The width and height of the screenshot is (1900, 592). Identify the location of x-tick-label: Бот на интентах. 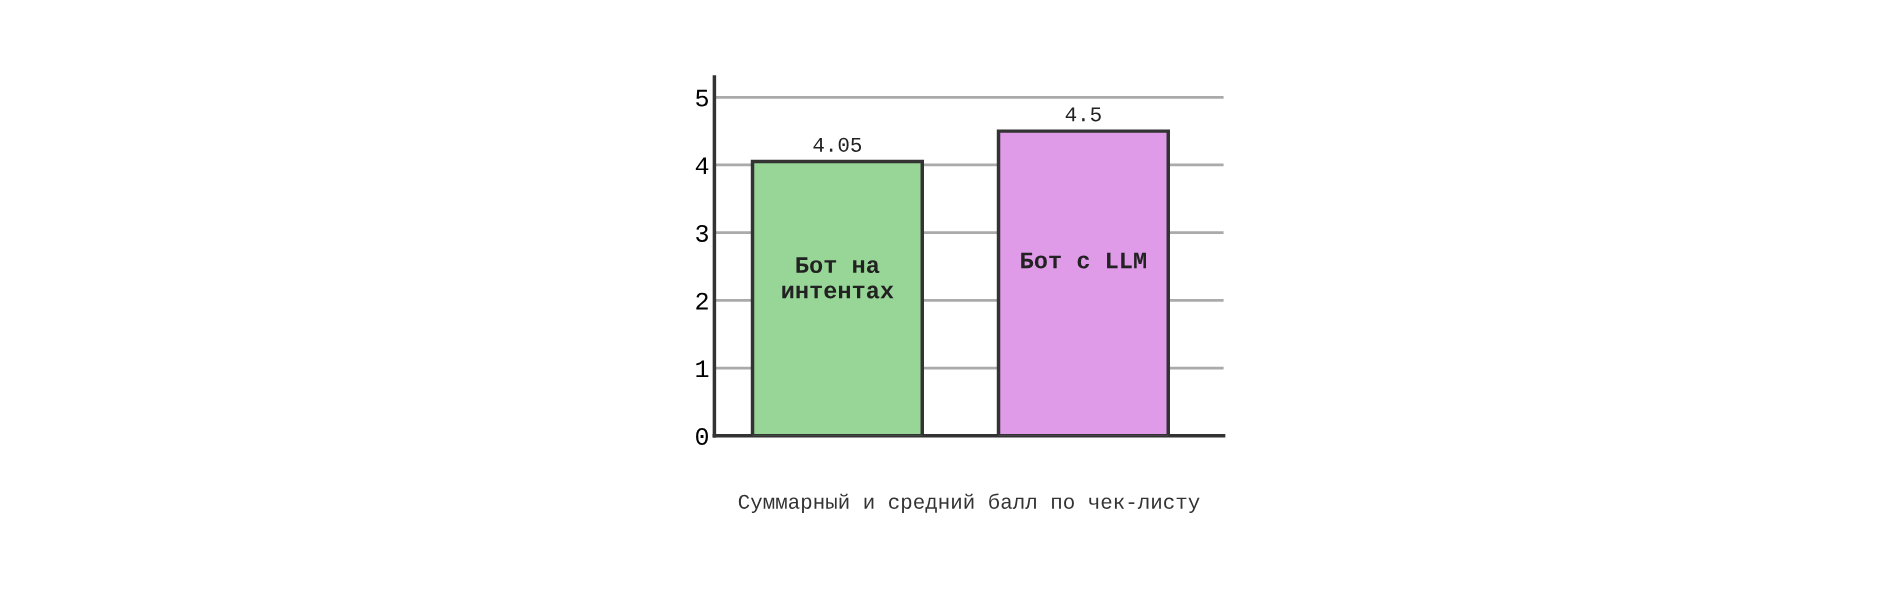
(838, 278).